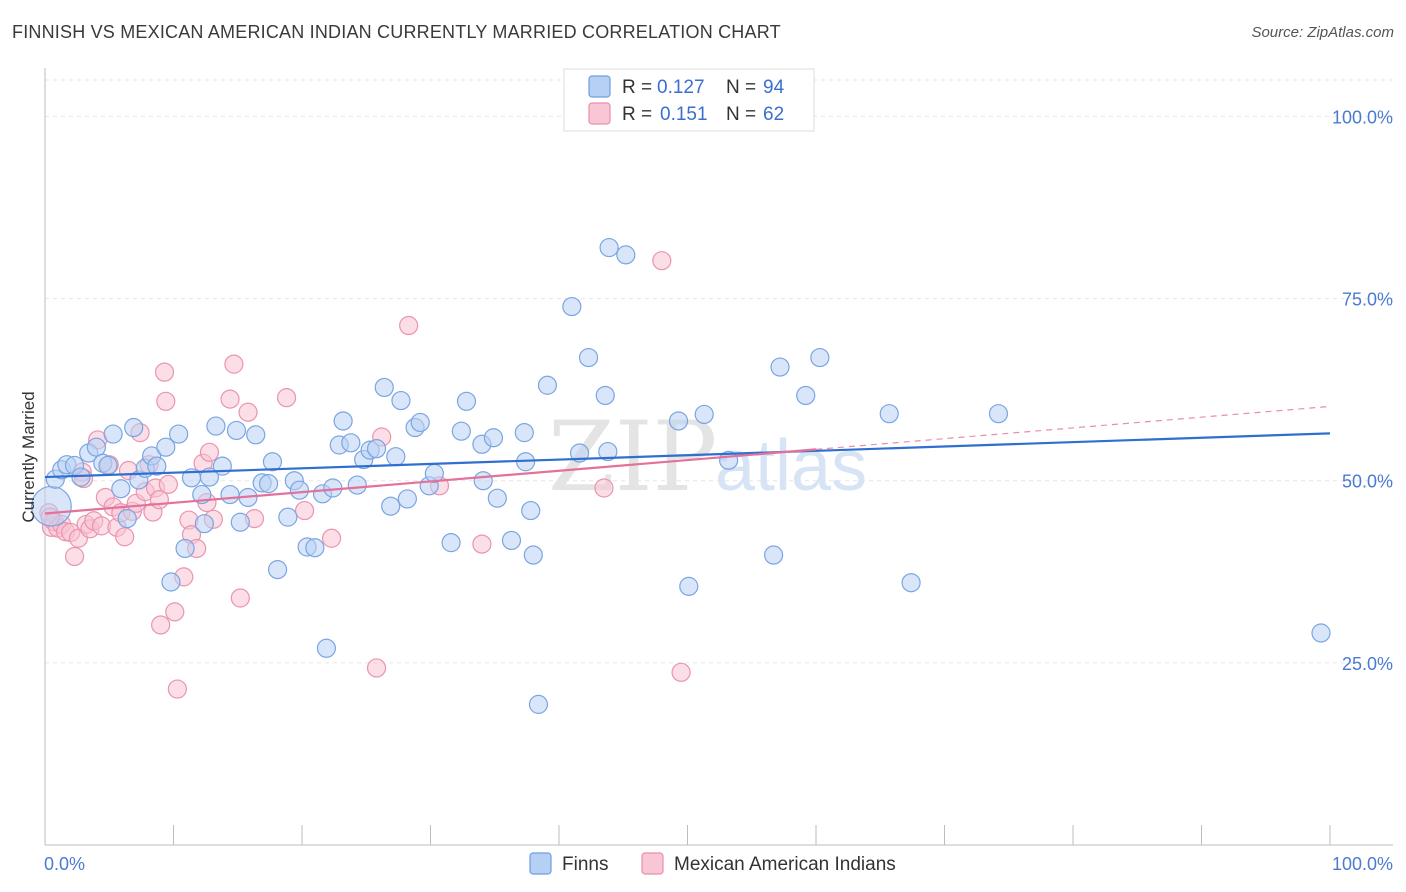 This screenshot has height=892, width=1406. I want to click on watermark-atlas: atlas, so click(791, 466).